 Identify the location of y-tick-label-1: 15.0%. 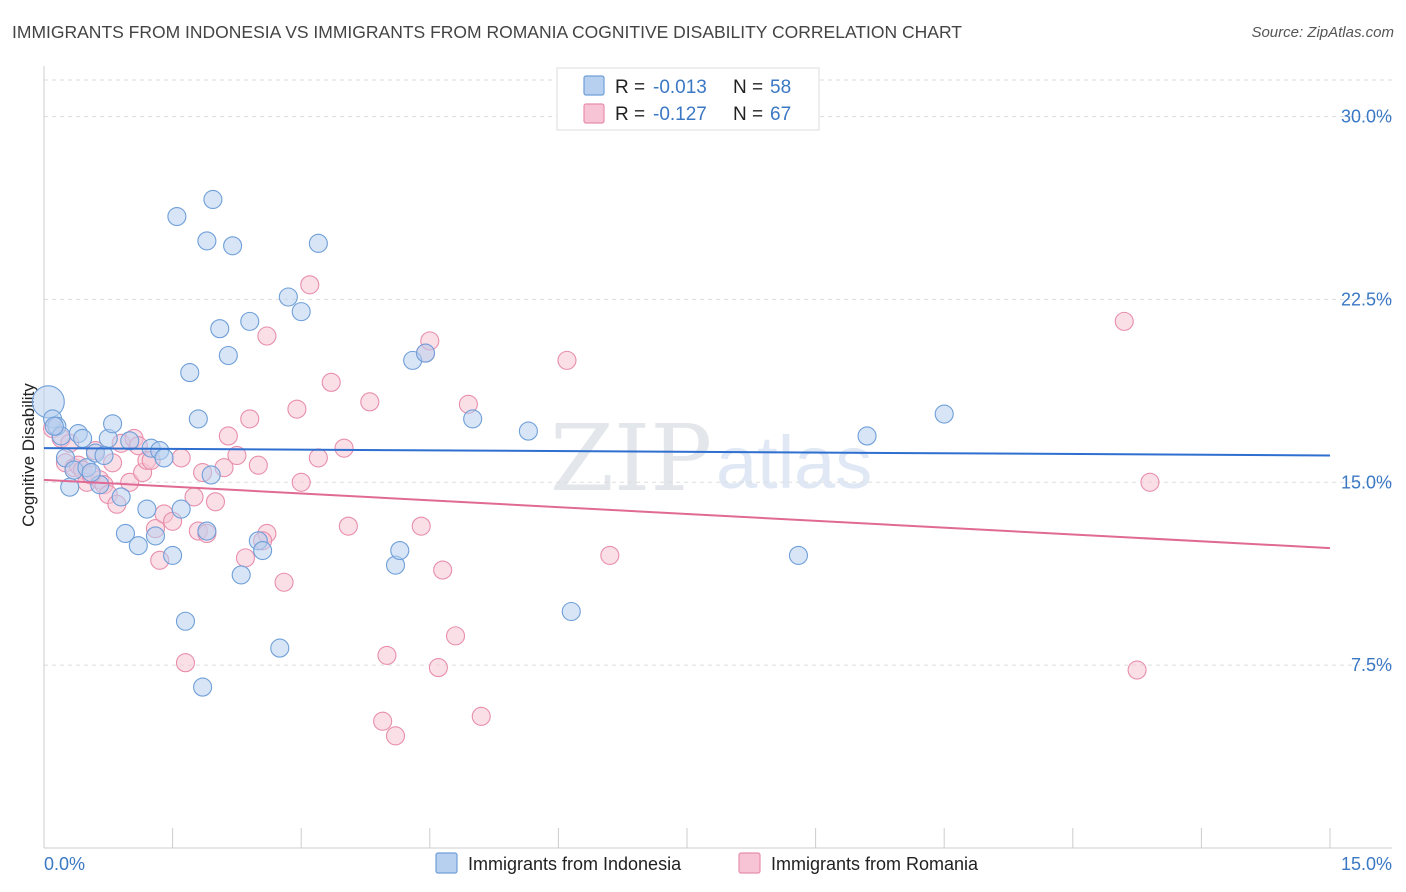
(1366, 482).